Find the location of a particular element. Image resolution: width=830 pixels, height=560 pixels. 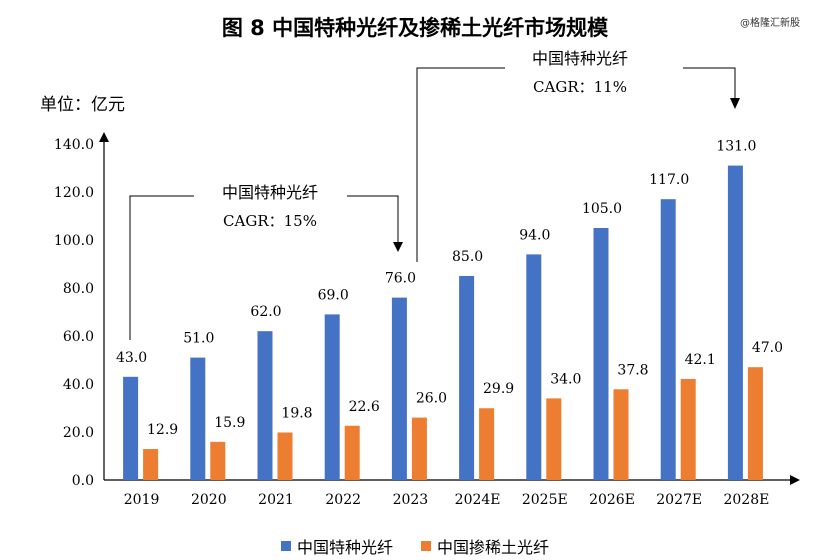

annotation-1-name: 中国特种光纤 is located at coordinates (270, 192).